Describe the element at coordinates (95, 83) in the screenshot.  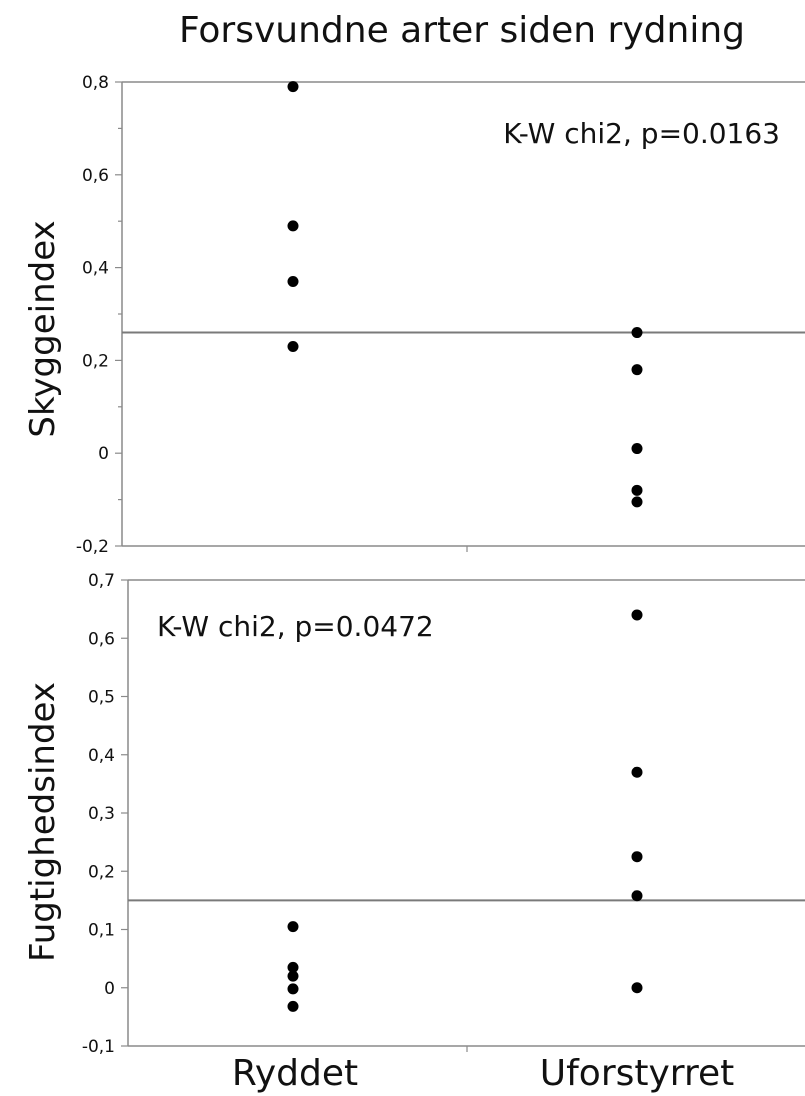
I see `y-tick-label: 0,8` at that location.